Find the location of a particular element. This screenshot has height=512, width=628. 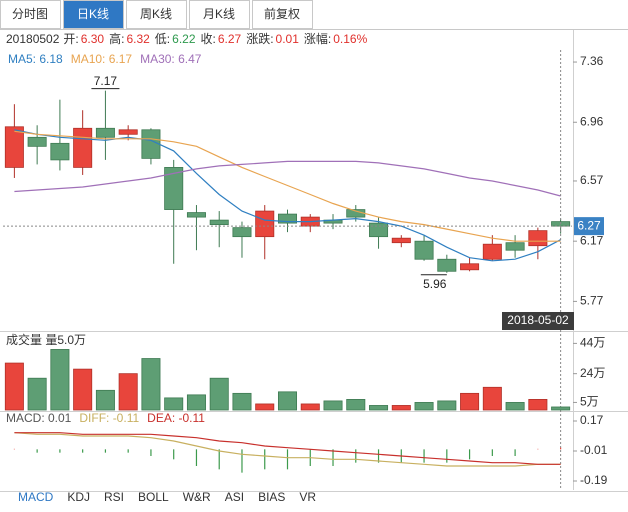

legend-entry: DEA: -0.11 is located at coordinates (176, 418).